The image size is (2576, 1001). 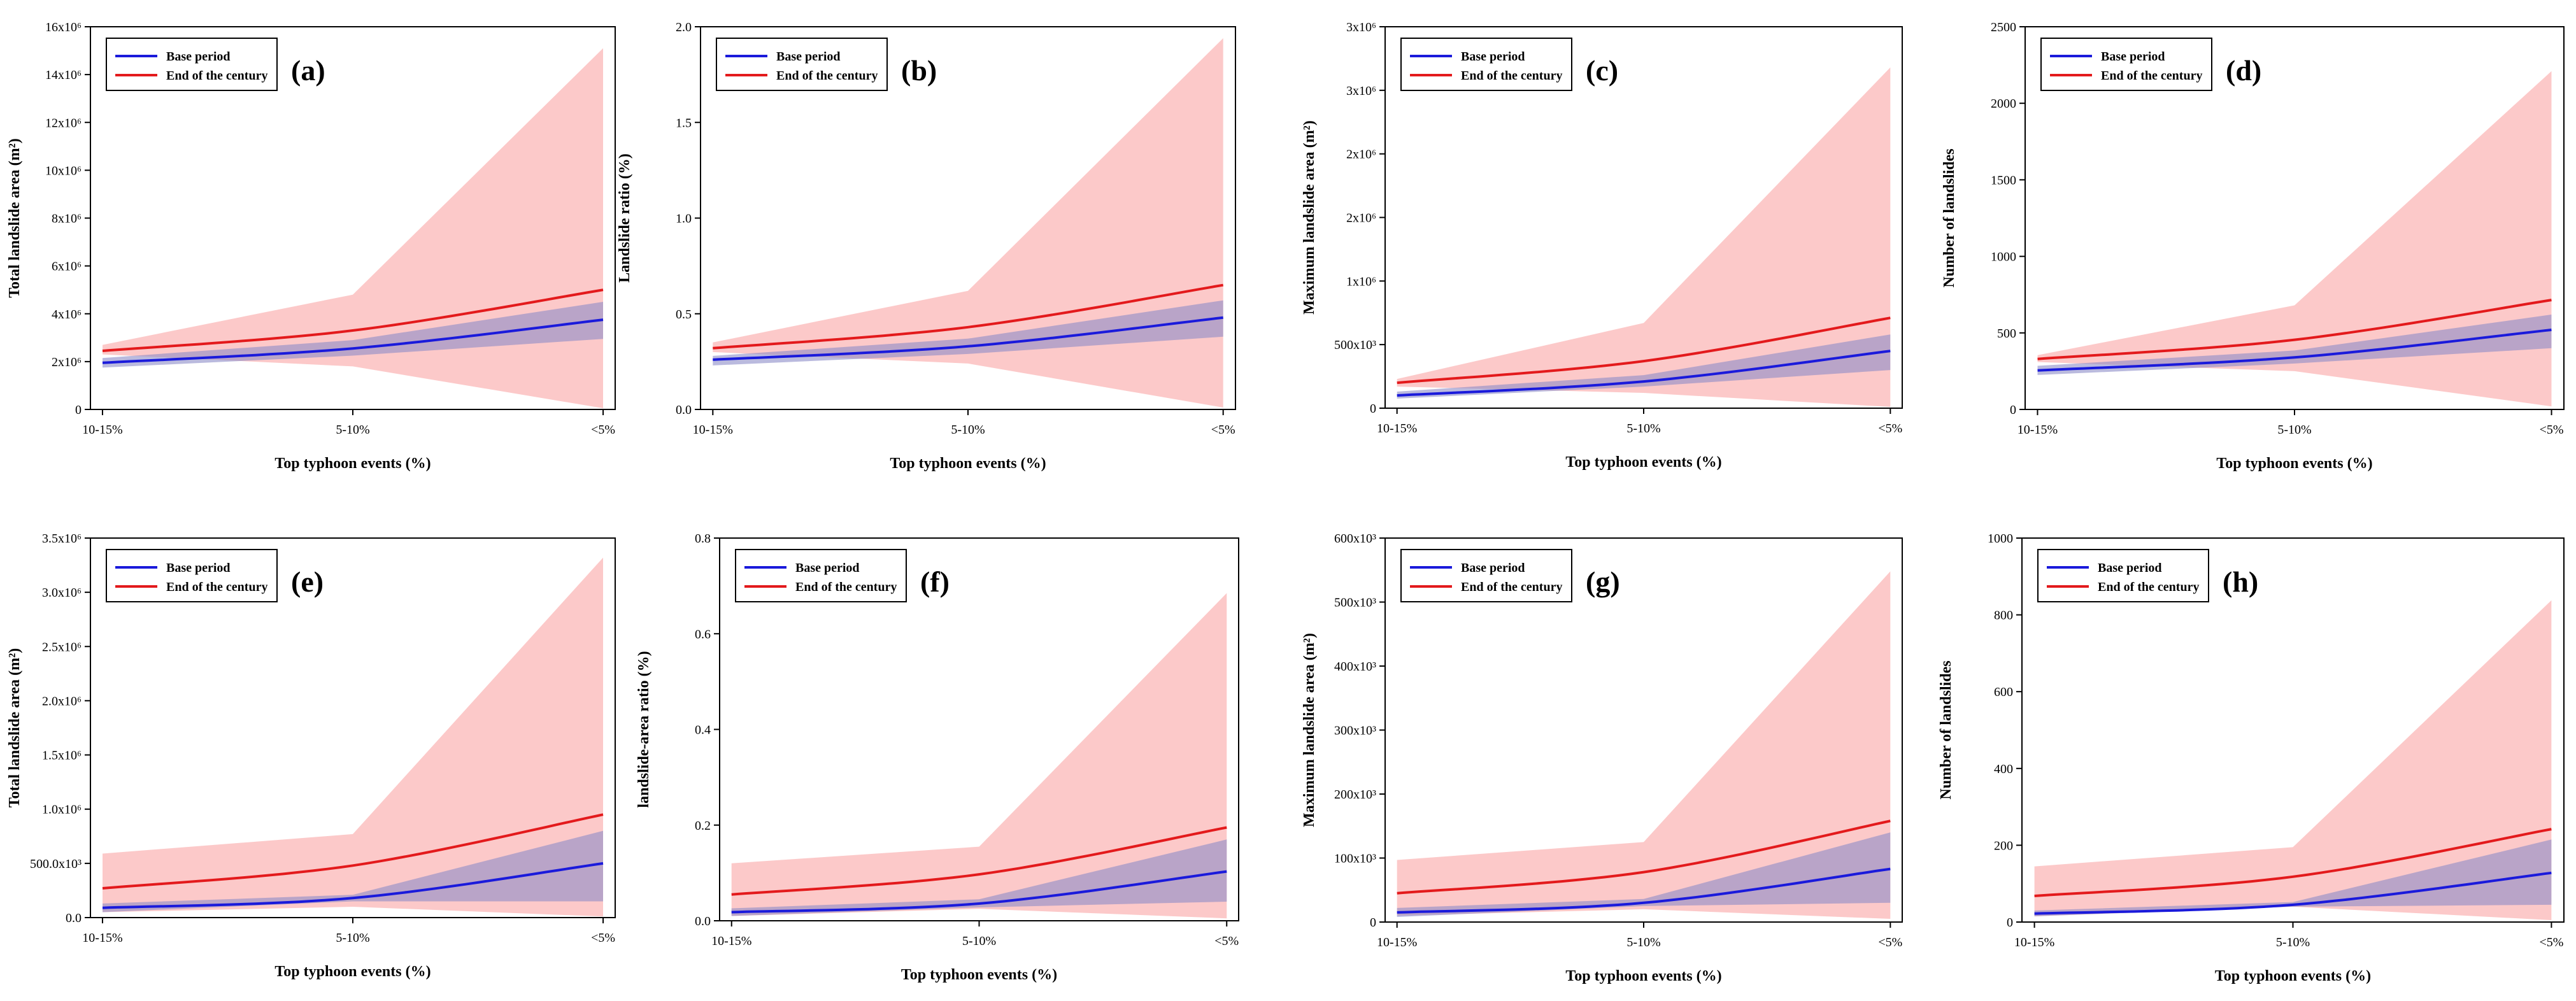 I want to click on y-tick-label: 0.4, so click(x=703, y=730).